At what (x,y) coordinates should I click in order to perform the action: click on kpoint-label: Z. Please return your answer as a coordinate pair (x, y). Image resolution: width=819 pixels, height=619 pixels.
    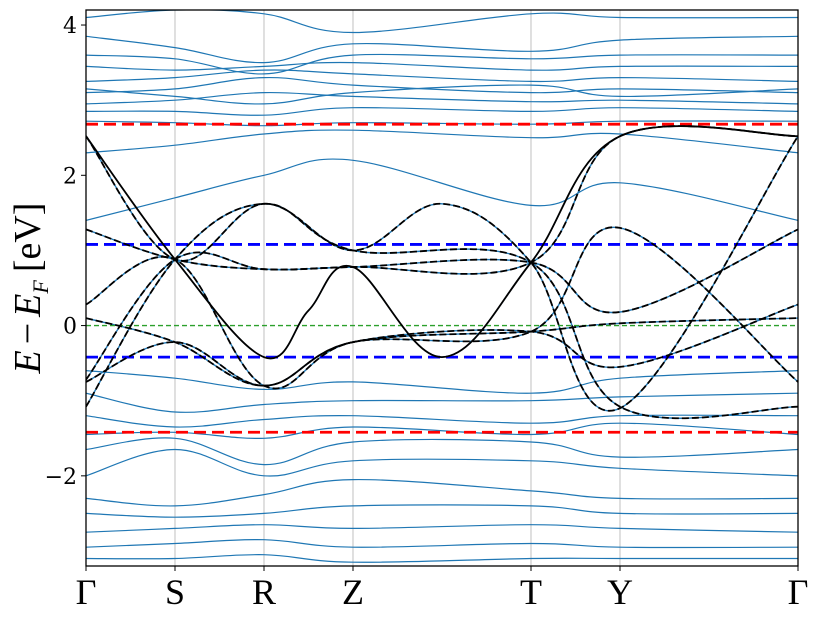
    Looking at the image, I should click on (353, 592).